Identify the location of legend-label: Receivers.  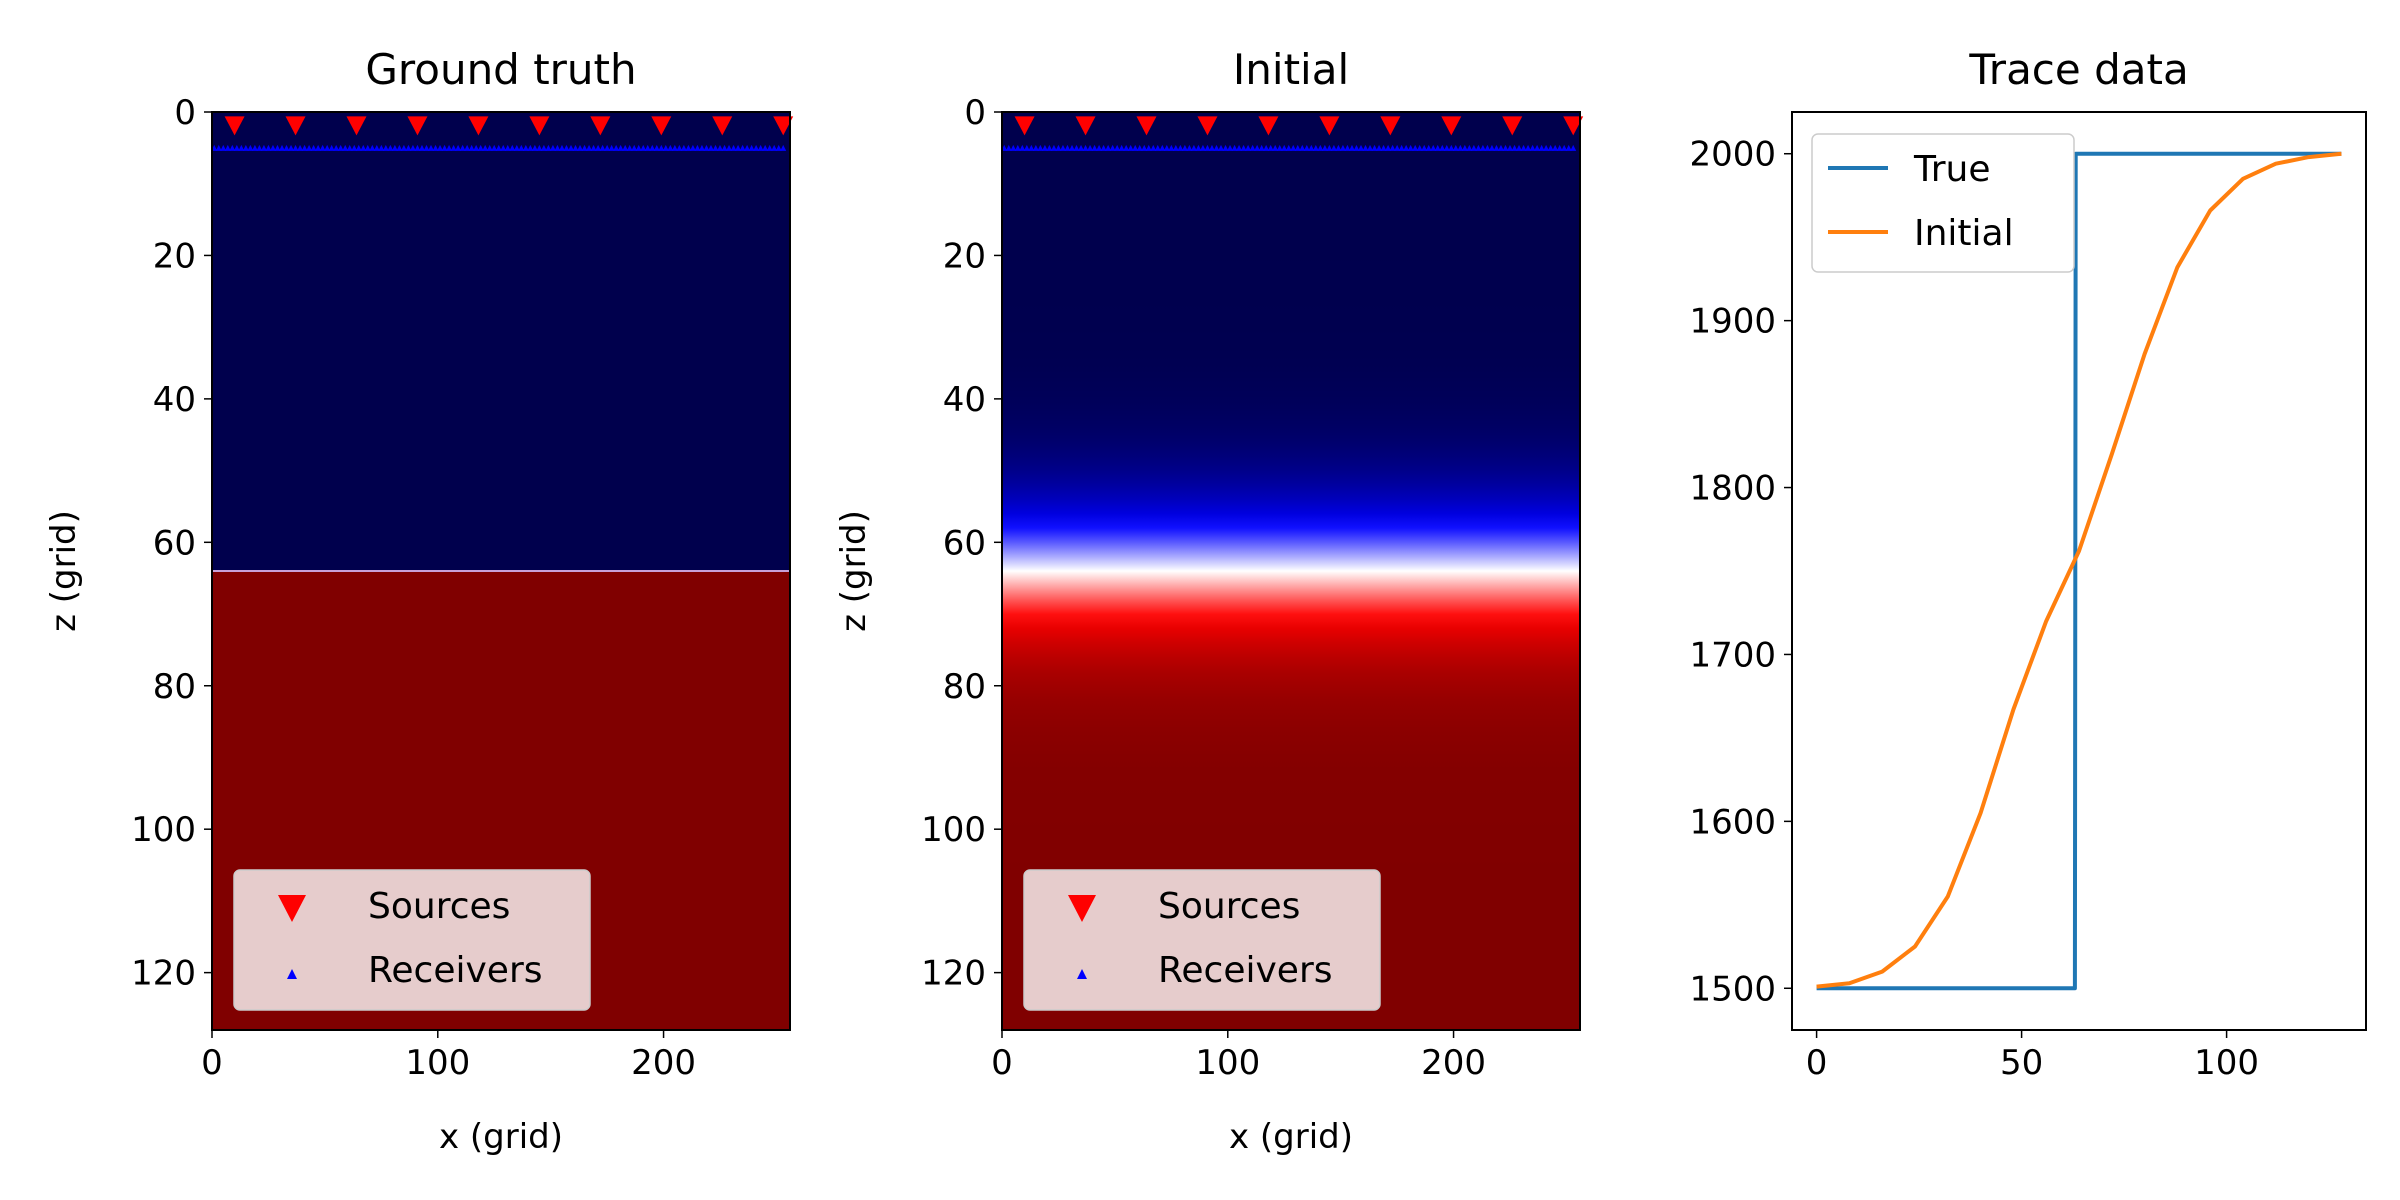
(455, 970).